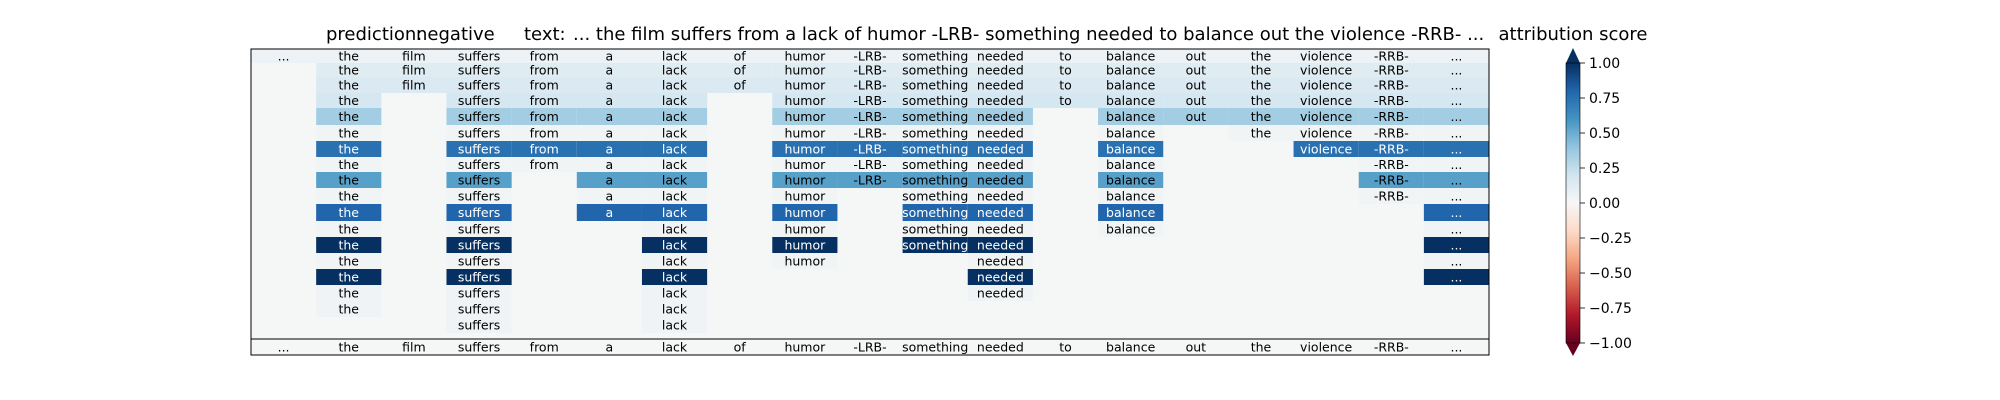  I want to click on colorbar-tick-label: −0.75, so click(1610, 309).